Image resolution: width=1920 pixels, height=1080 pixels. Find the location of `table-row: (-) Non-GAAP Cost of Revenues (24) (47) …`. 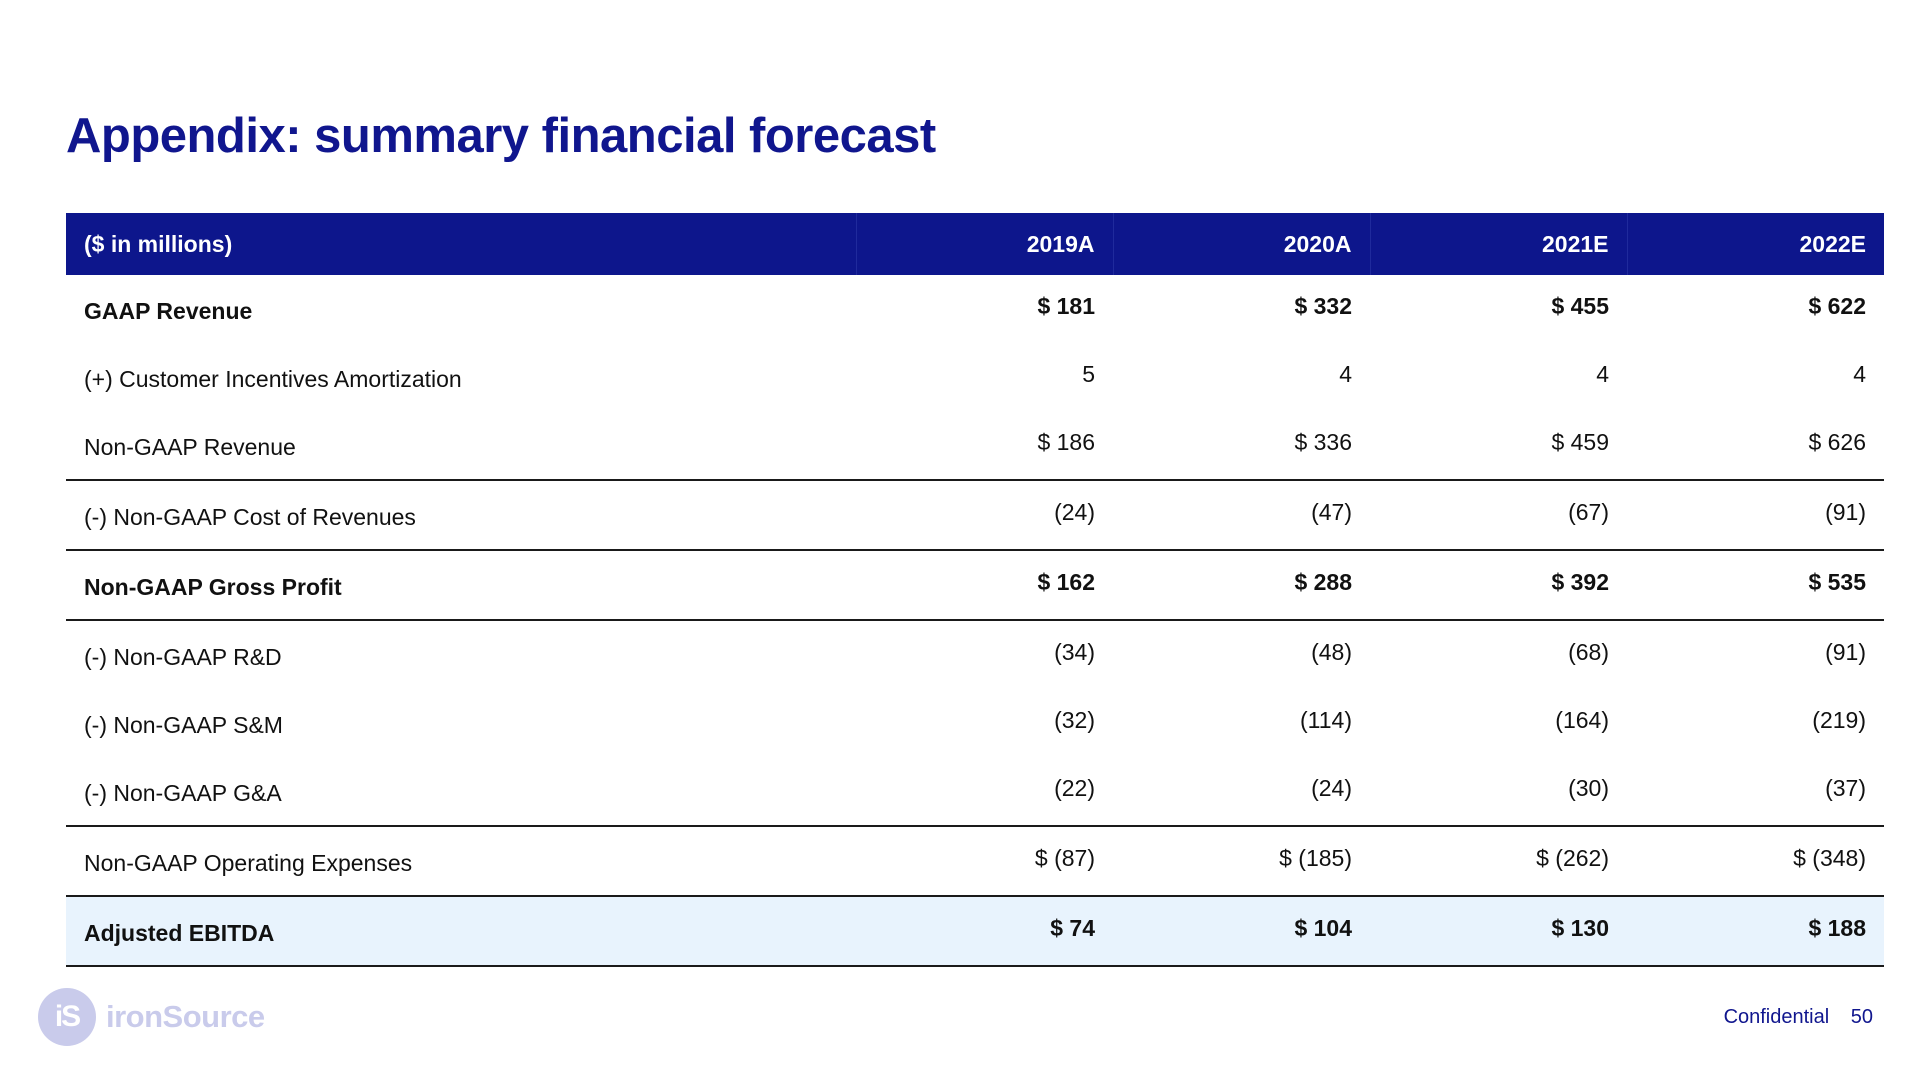

table-row: (-) Non-GAAP Cost of Revenues (24) (47) … is located at coordinates (975, 515).